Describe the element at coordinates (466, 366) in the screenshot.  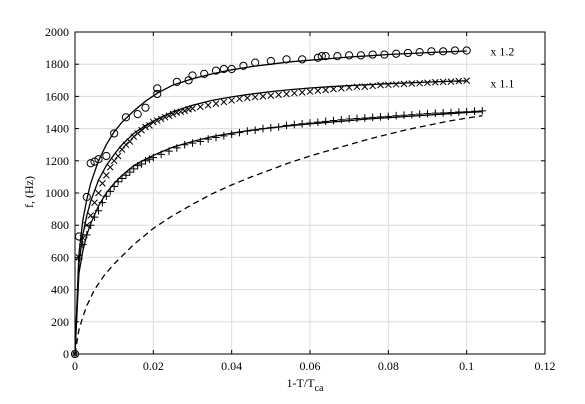
I see `x-tick-label: 0.1` at that location.